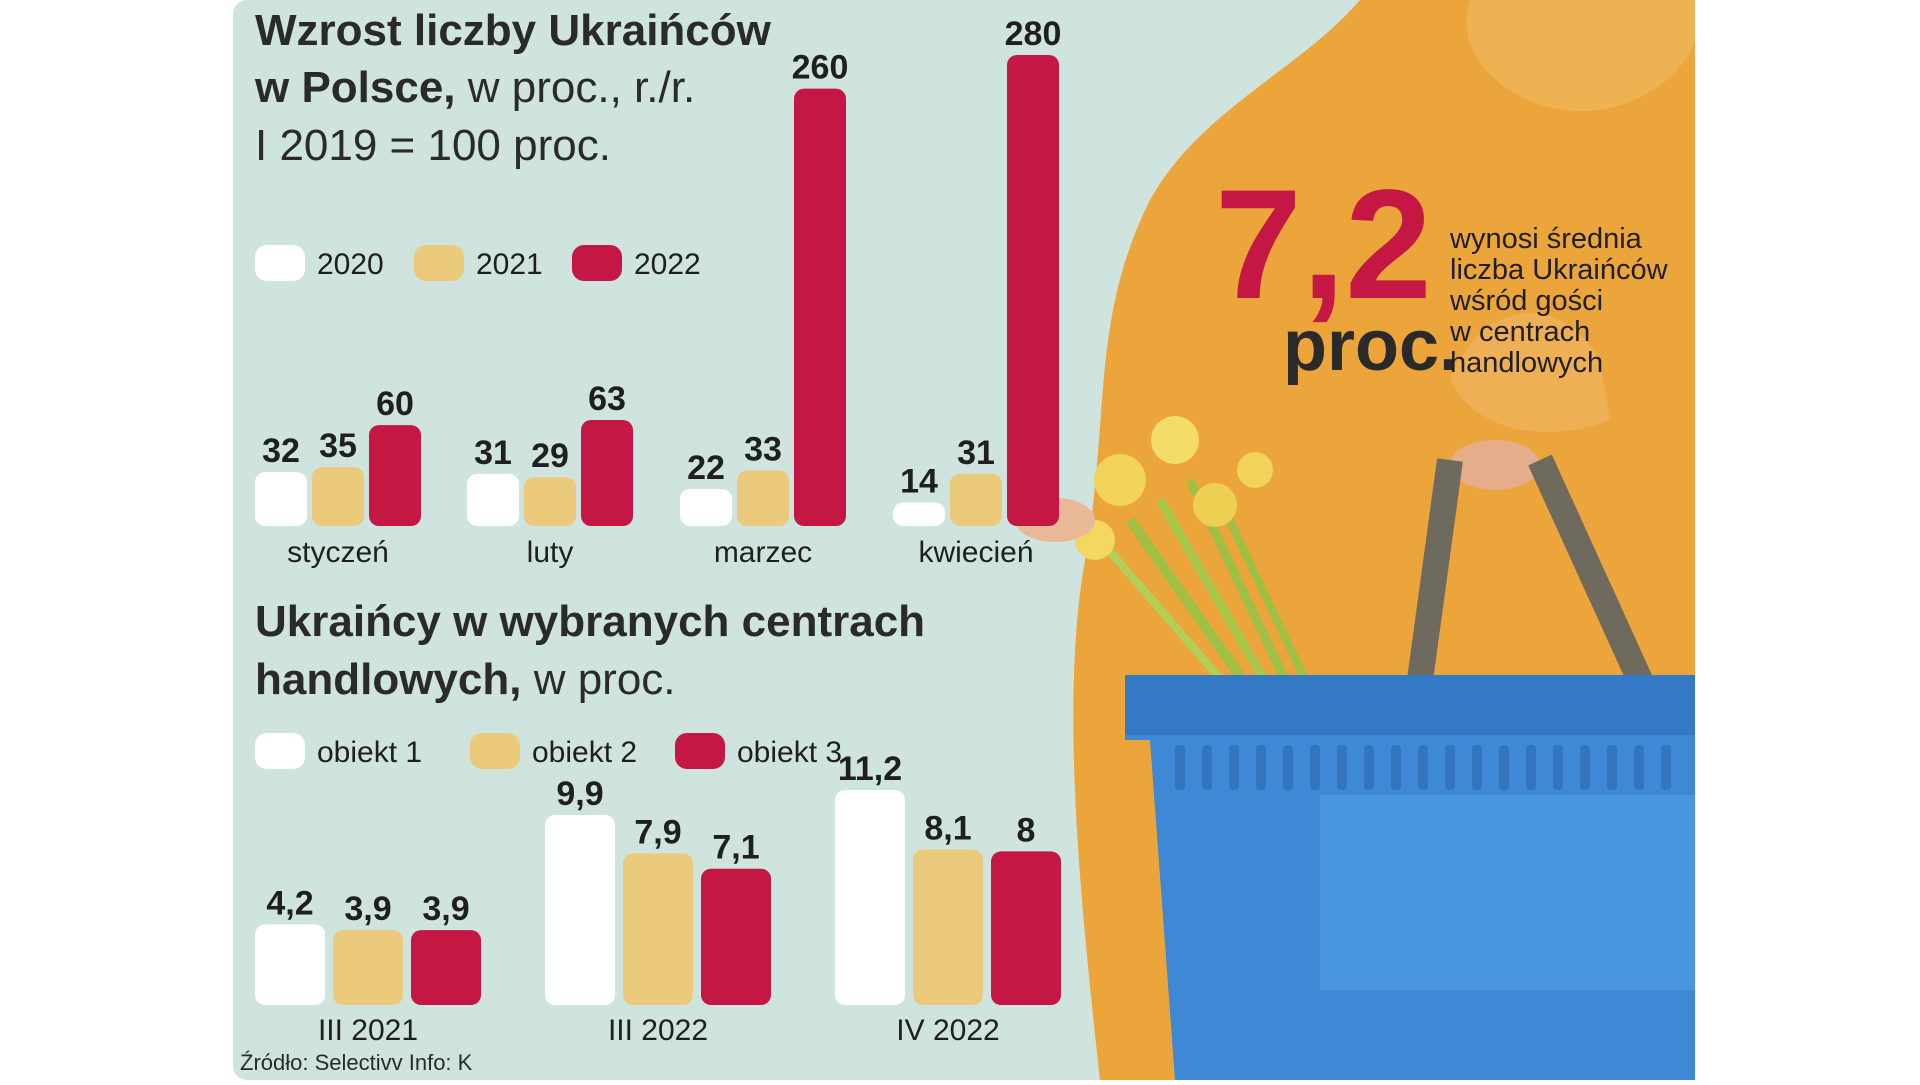 The width and height of the screenshot is (1920, 1085). Describe the element at coordinates (338, 446) in the screenshot. I see `bar-value-label: 35` at that location.